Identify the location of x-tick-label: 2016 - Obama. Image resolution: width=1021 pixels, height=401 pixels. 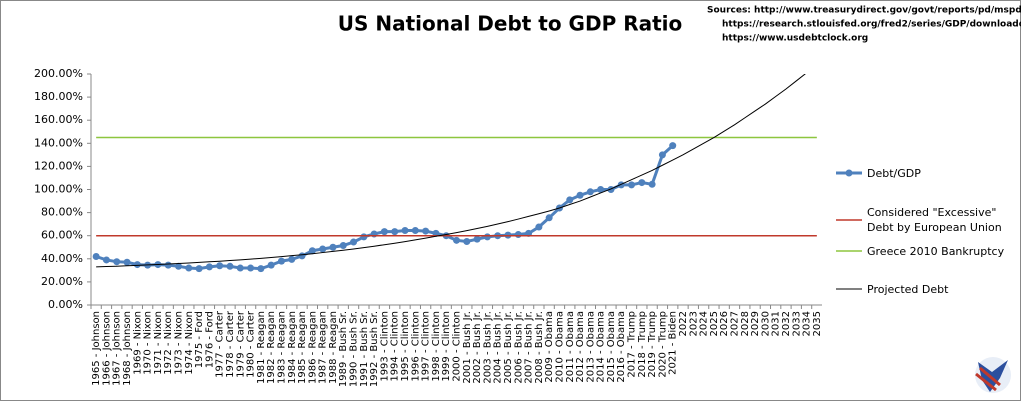
(621, 347).